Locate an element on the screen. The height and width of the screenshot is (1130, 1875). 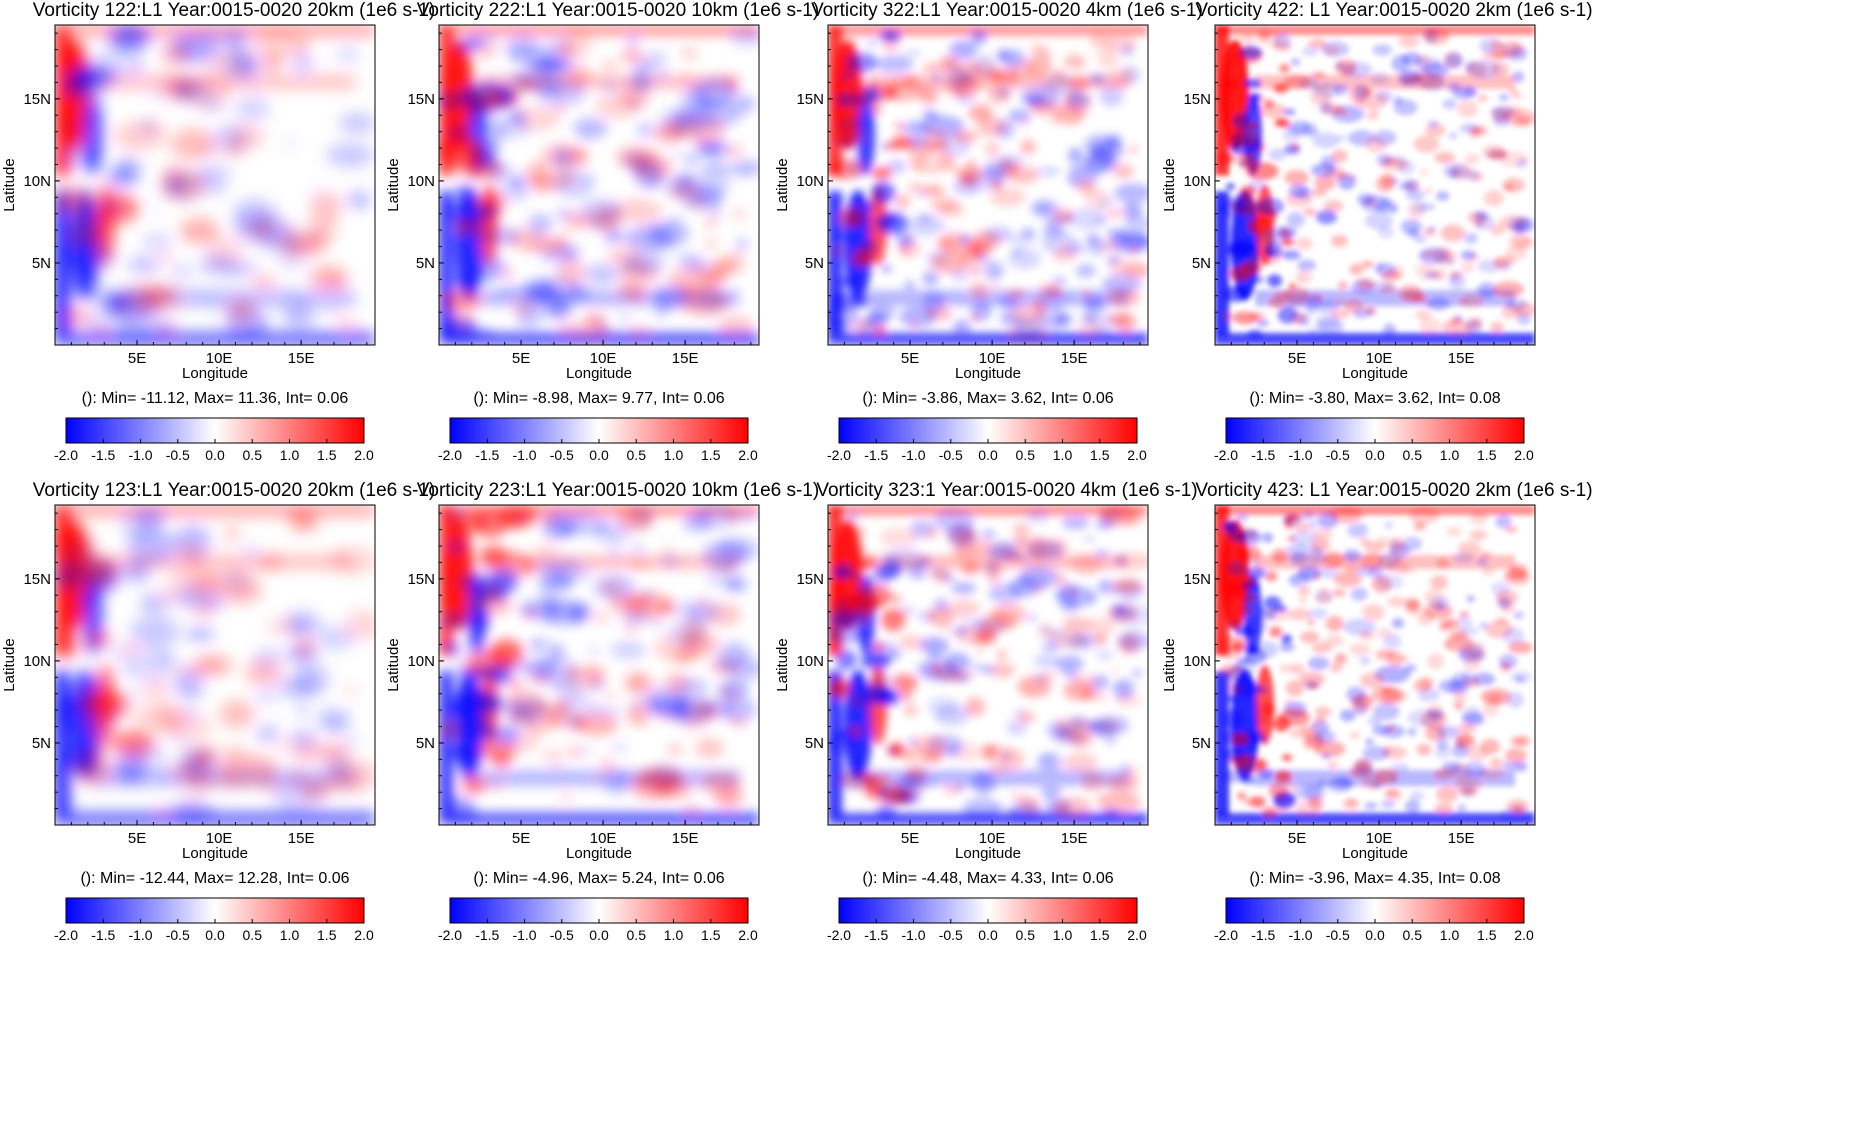
colorbar-gradient is located at coordinates (215, 910).